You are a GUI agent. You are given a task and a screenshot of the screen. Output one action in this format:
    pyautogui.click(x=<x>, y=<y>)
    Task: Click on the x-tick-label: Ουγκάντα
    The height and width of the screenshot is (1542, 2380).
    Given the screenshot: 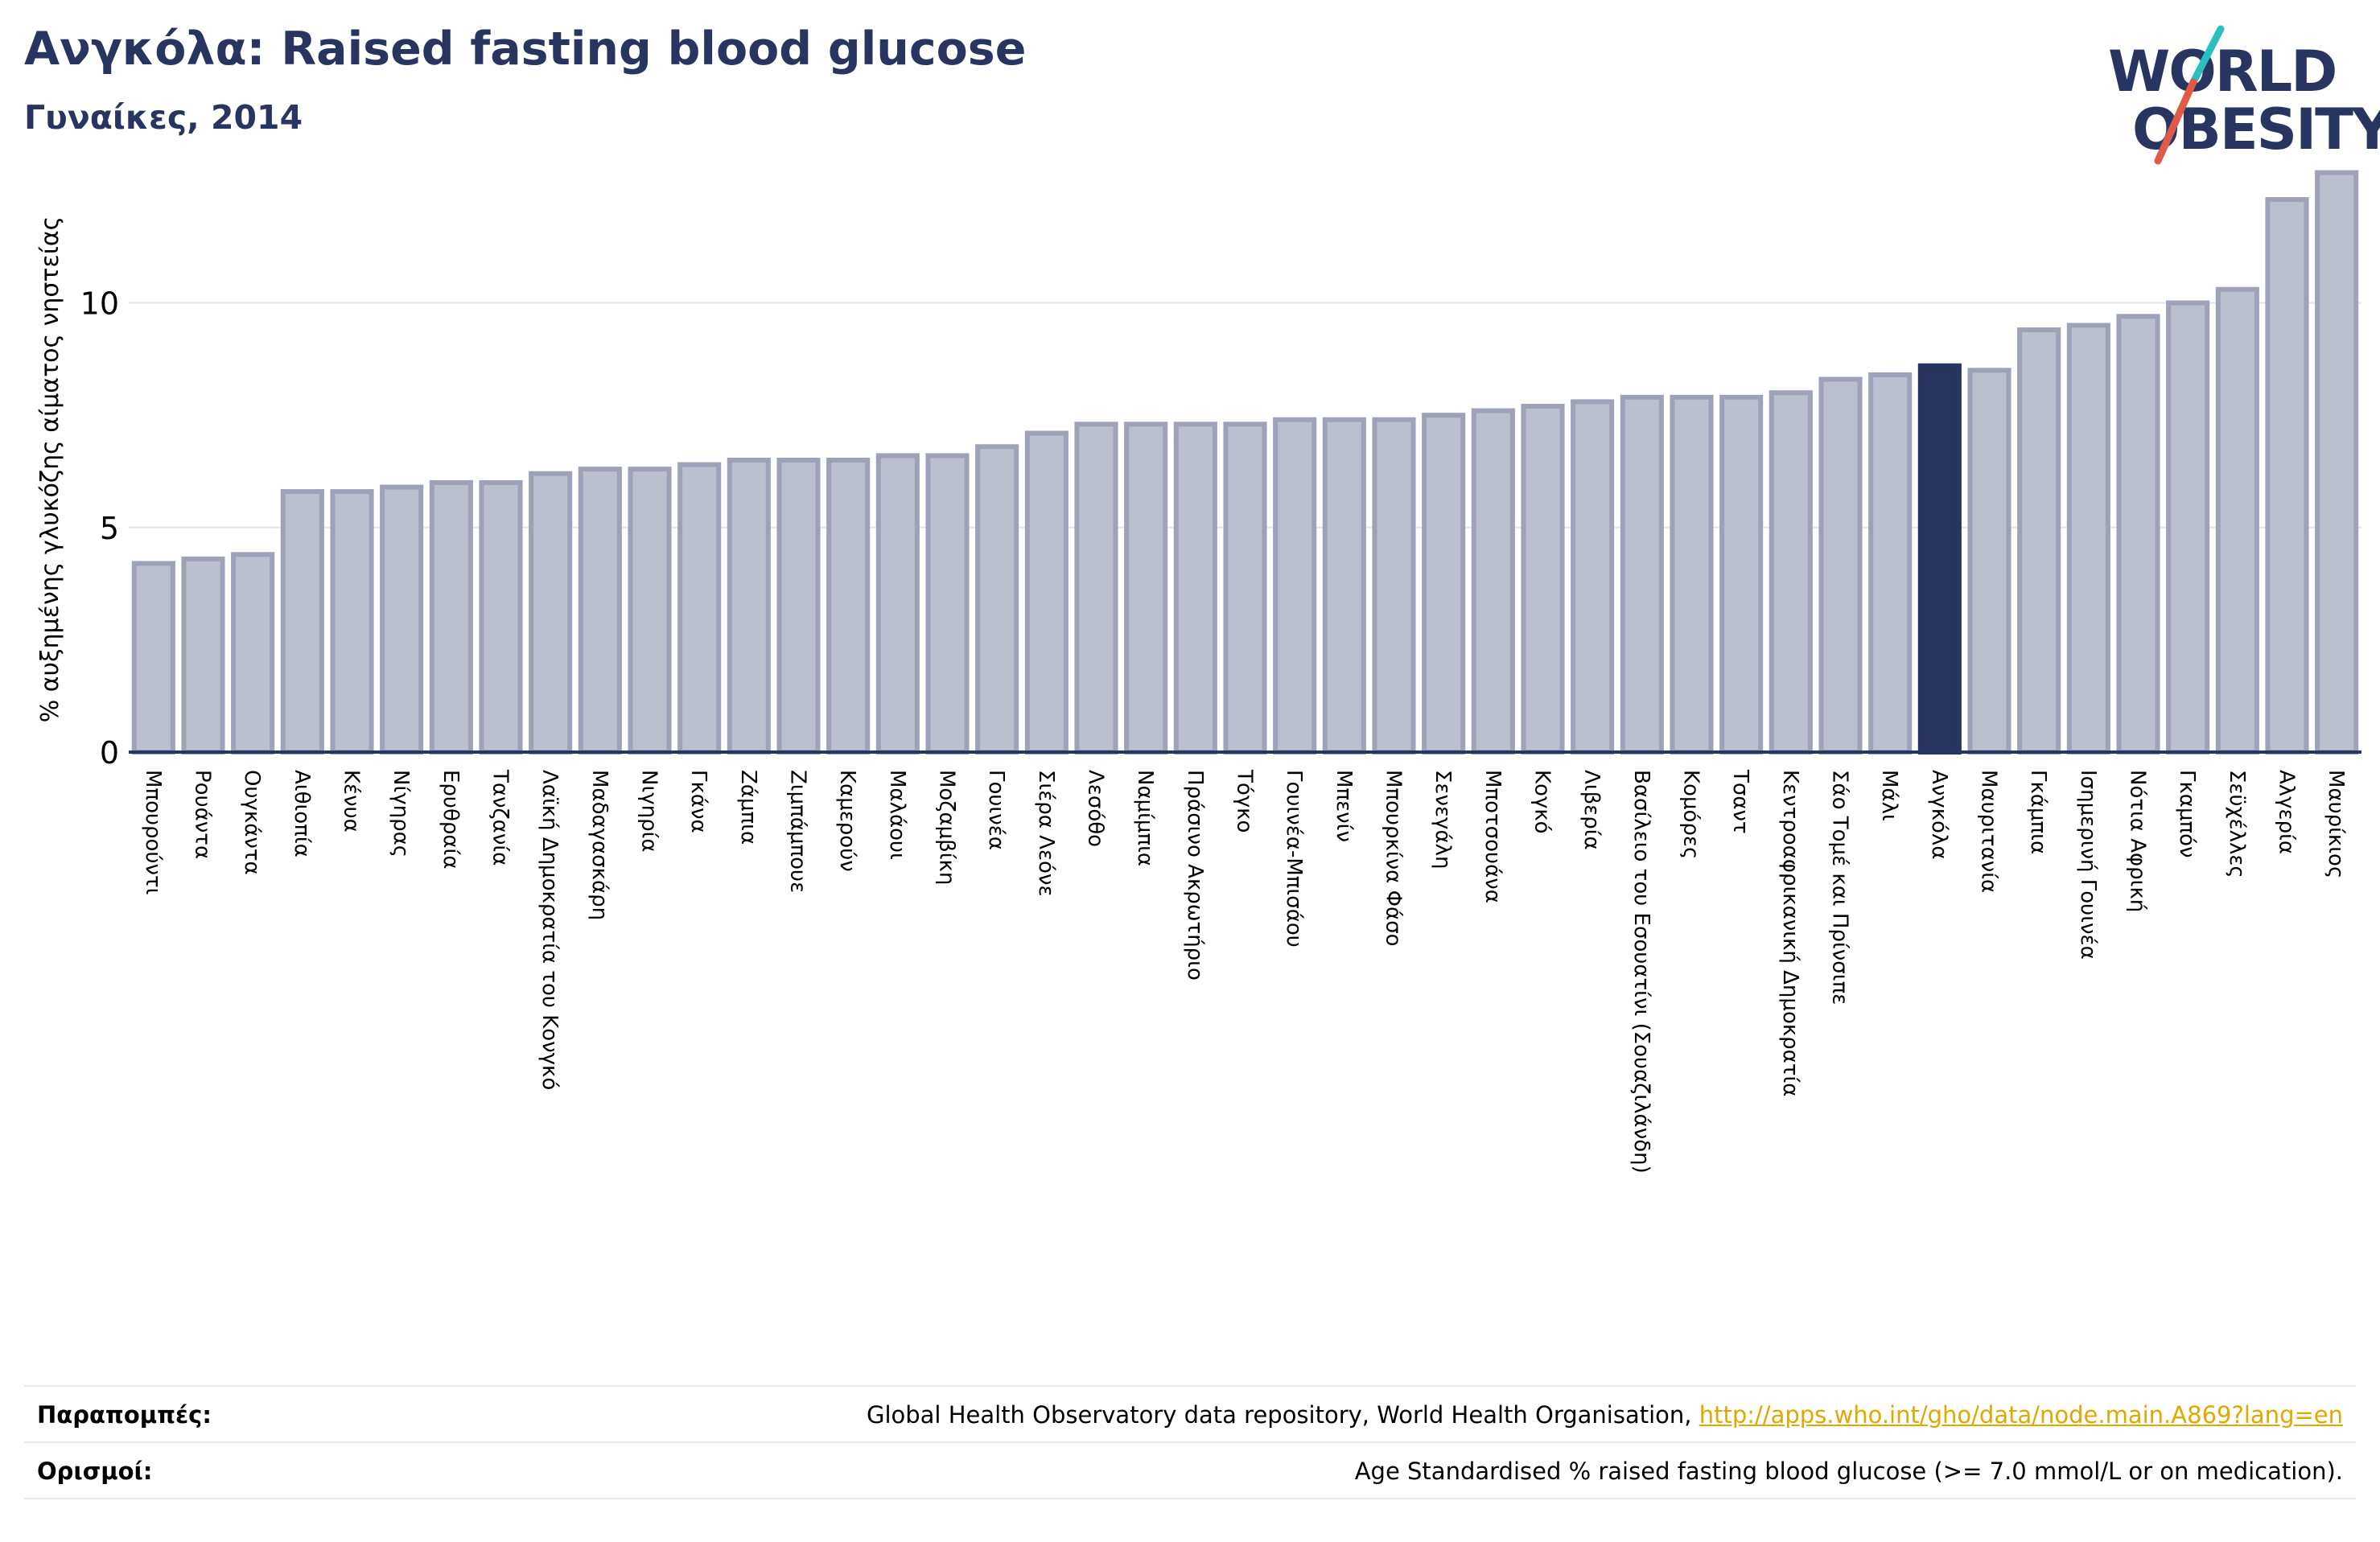 What is the action you would take?
    pyautogui.click(x=252, y=822)
    